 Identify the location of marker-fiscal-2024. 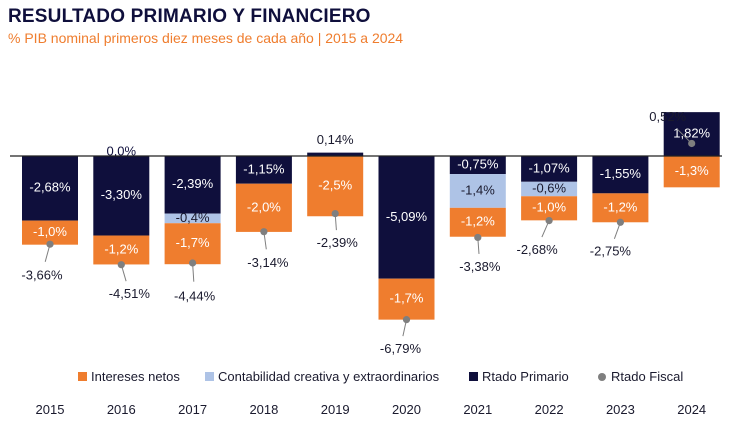
(692, 143).